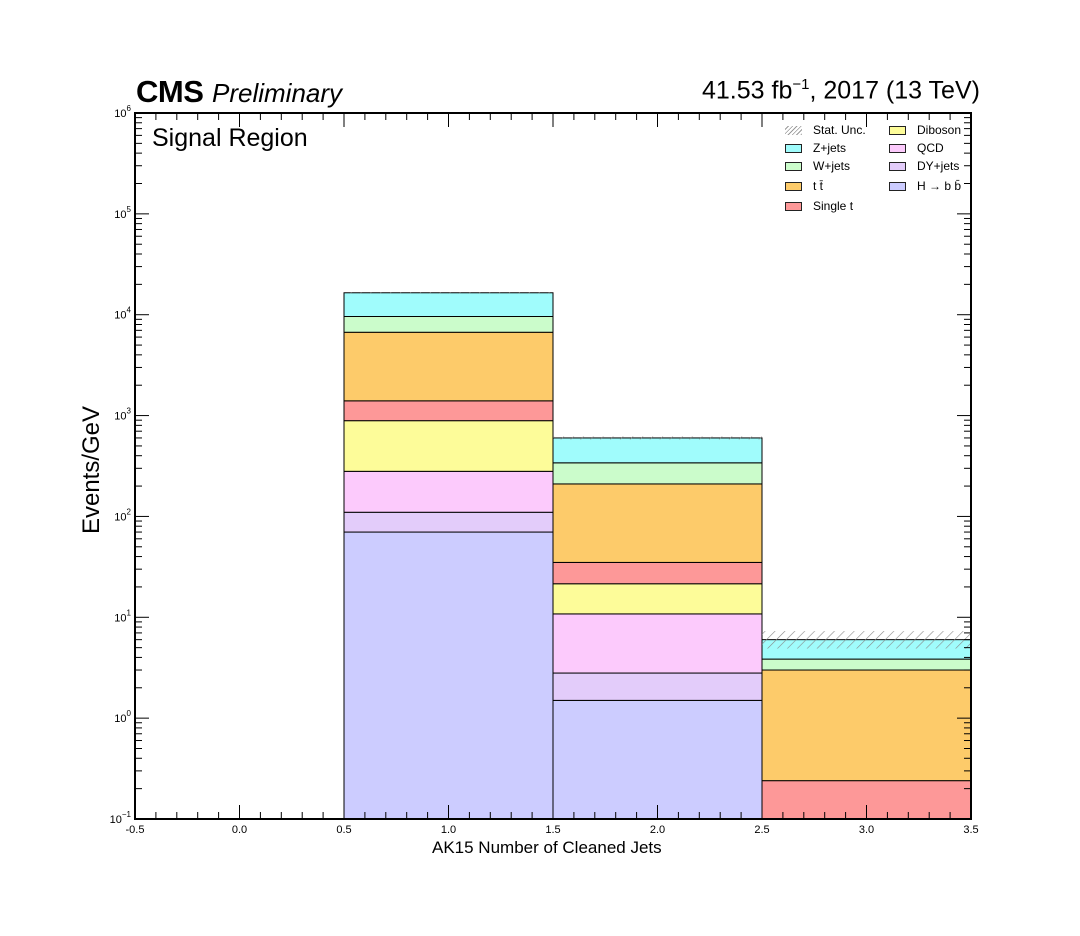 Image resolution: width=1080 pixels, height=936 pixels. I want to click on legend-item-w-jets: W+jets, so click(817, 166).